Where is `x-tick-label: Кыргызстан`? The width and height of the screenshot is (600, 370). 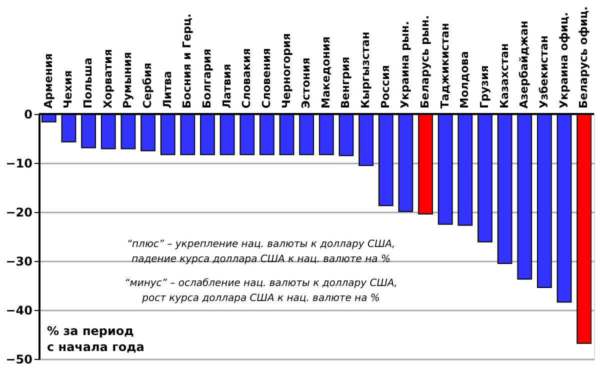
x-tick-label: Кыргызстан is located at coordinates (365, 70).